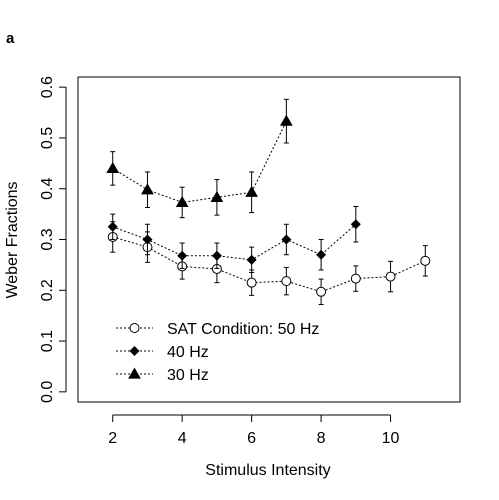 The height and width of the screenshot is (500, 499). What do you see at coordinates (47, 87) in the screenshot?
I see `y-tick-label: 0.6` at bounding box center [47, 87].